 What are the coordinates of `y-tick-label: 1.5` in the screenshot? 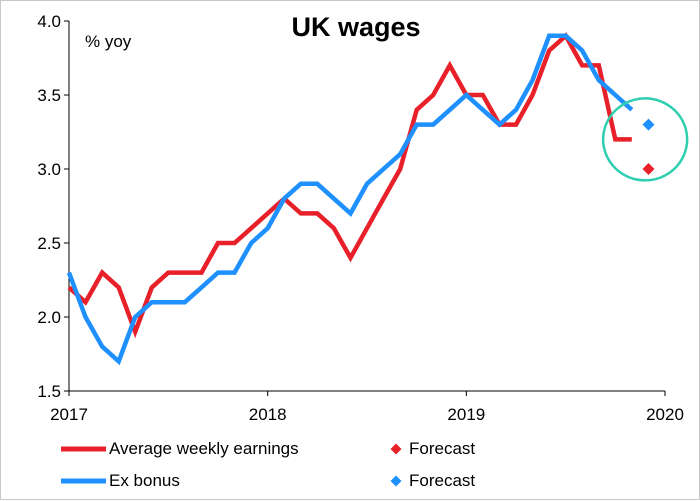 It's located at (49, 391).